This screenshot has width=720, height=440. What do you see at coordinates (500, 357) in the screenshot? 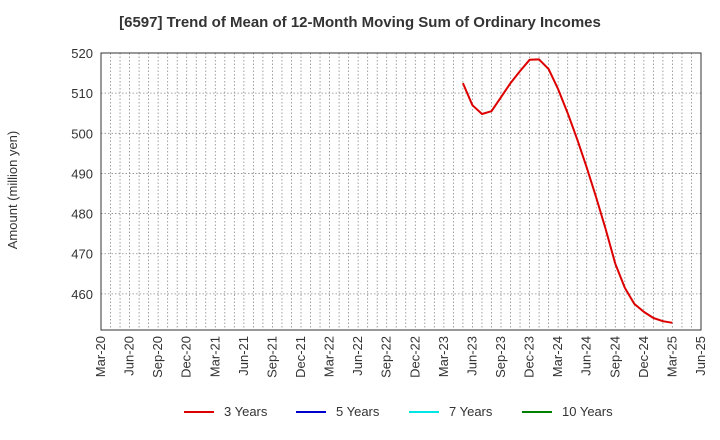
I see `x-tick-label: Sep-23` at bounding box center [500, 357].